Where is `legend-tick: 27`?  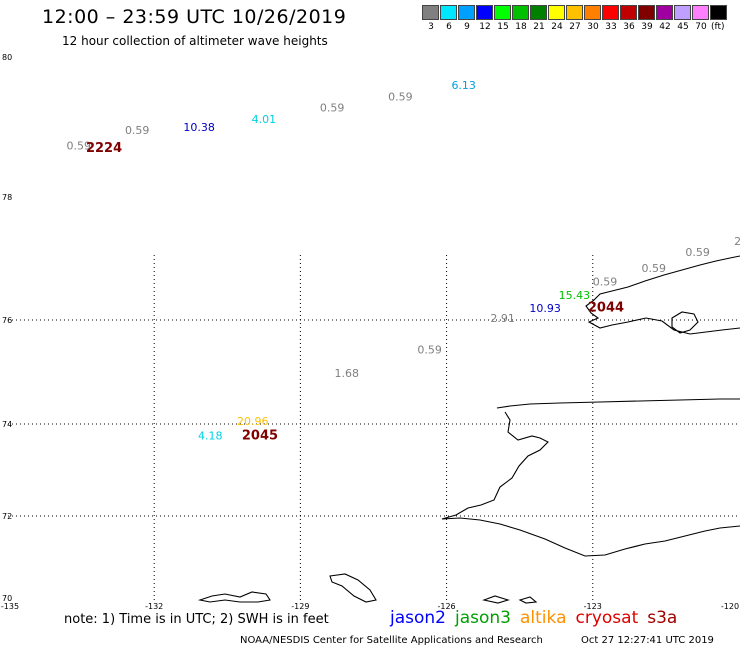 legend-tick: 27 is located at coordinates (575, 27).